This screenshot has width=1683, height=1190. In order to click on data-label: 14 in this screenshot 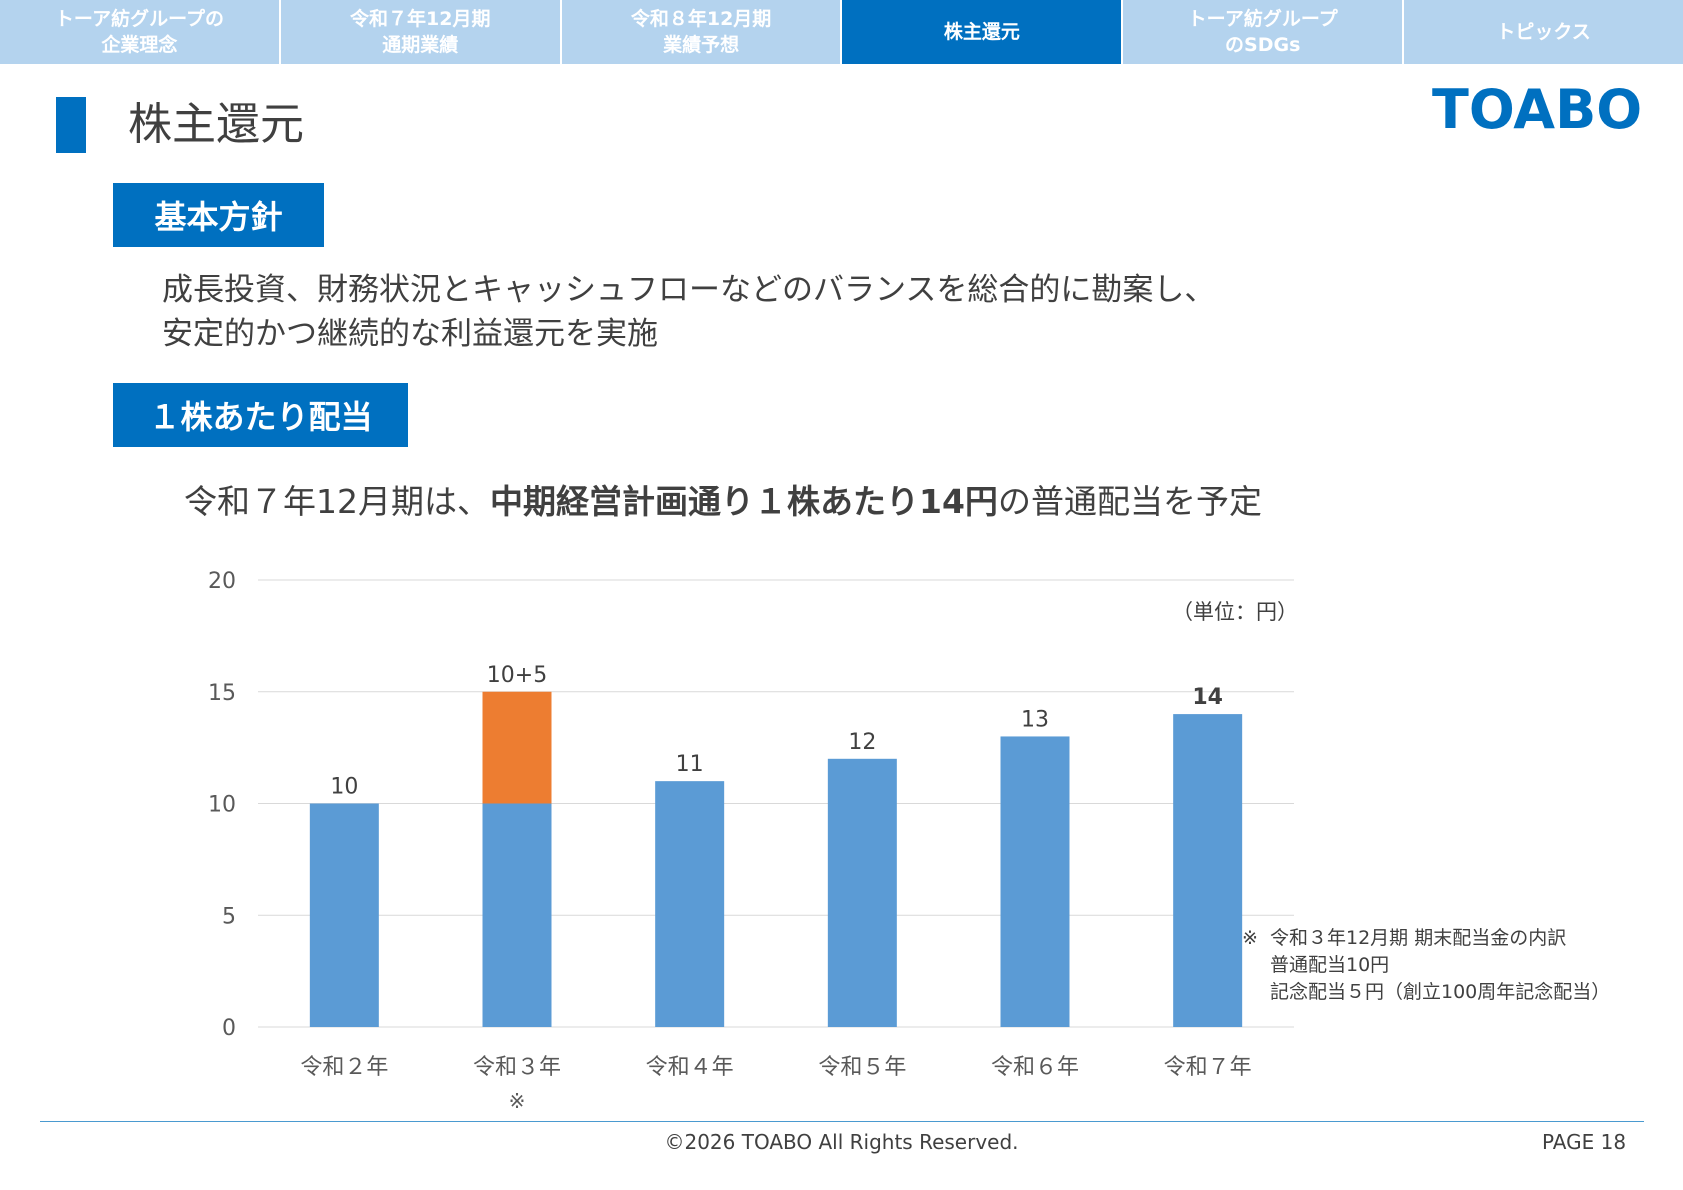, I will do `click(1207, 697)`.